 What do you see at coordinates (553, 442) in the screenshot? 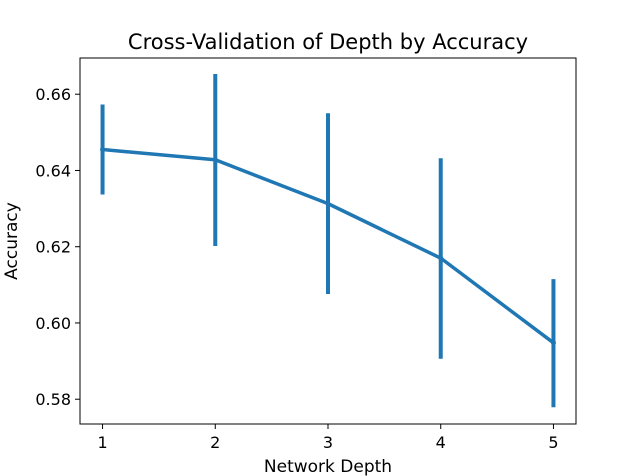
I see `x-tick-label: 5` at bounding box center [553, 442].